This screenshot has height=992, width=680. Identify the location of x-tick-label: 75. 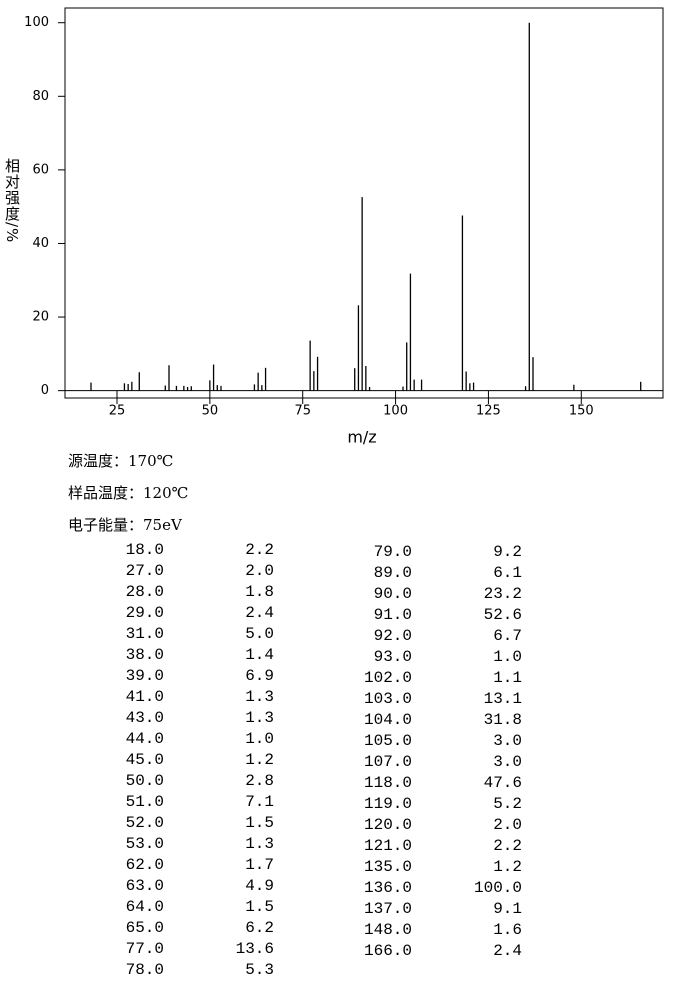
(302, 411).